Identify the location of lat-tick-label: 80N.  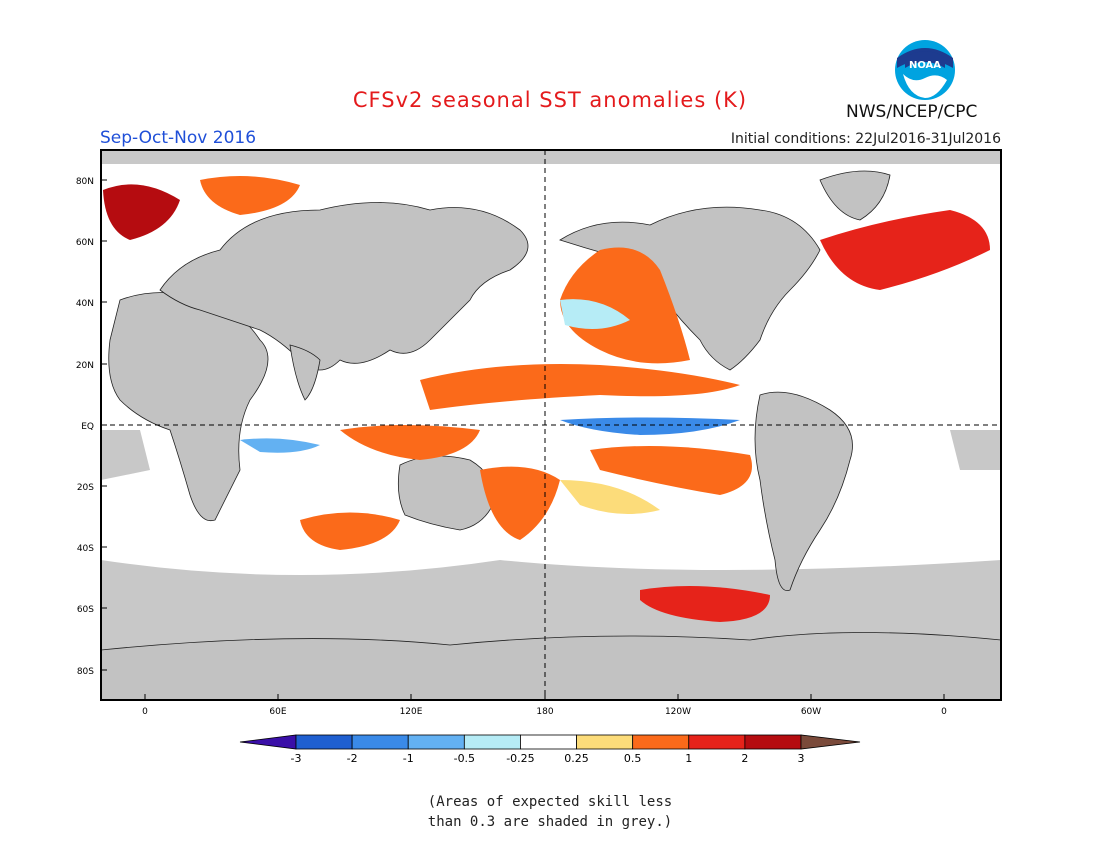
(85, 182).